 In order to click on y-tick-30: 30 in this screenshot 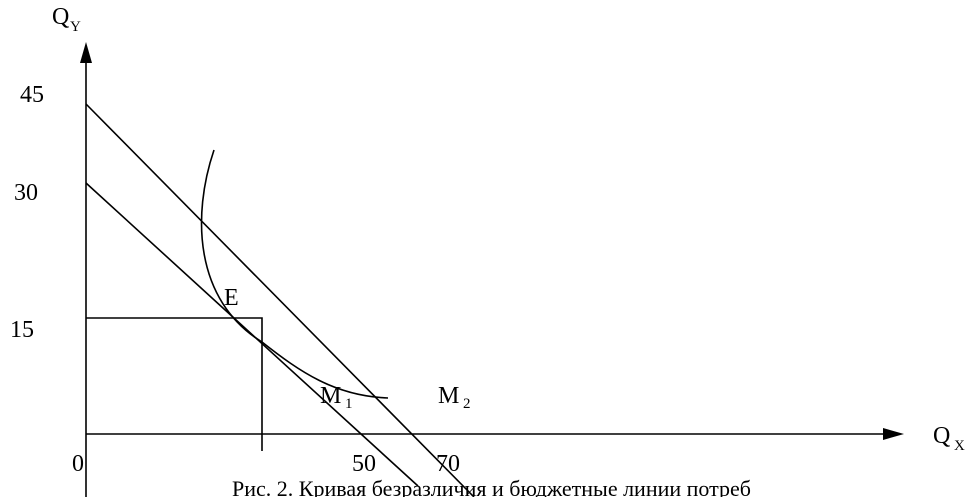, I will do `click(26, 193)`.